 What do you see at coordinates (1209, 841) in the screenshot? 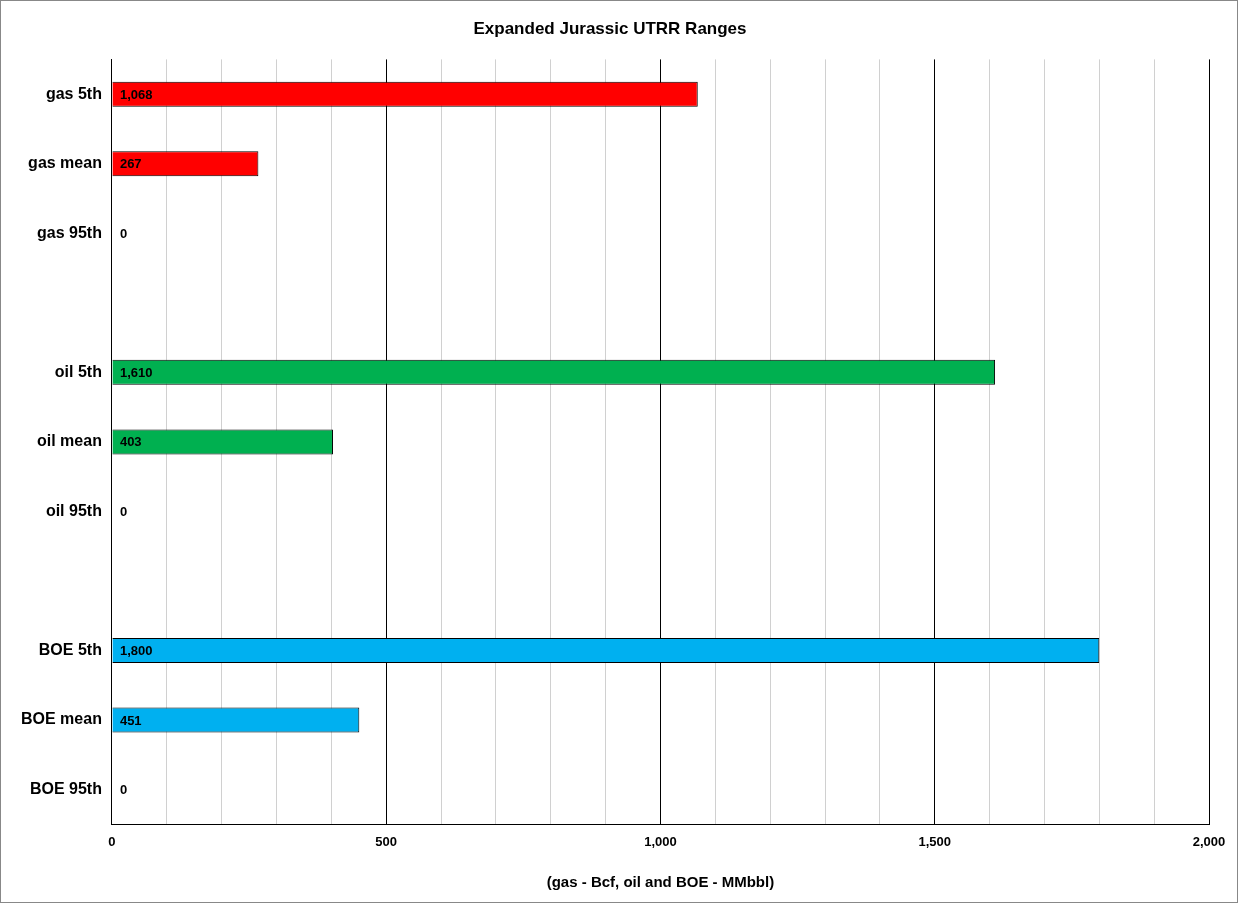
I see `x-tick-label: 2,000` at bounding box center [1209, 841].